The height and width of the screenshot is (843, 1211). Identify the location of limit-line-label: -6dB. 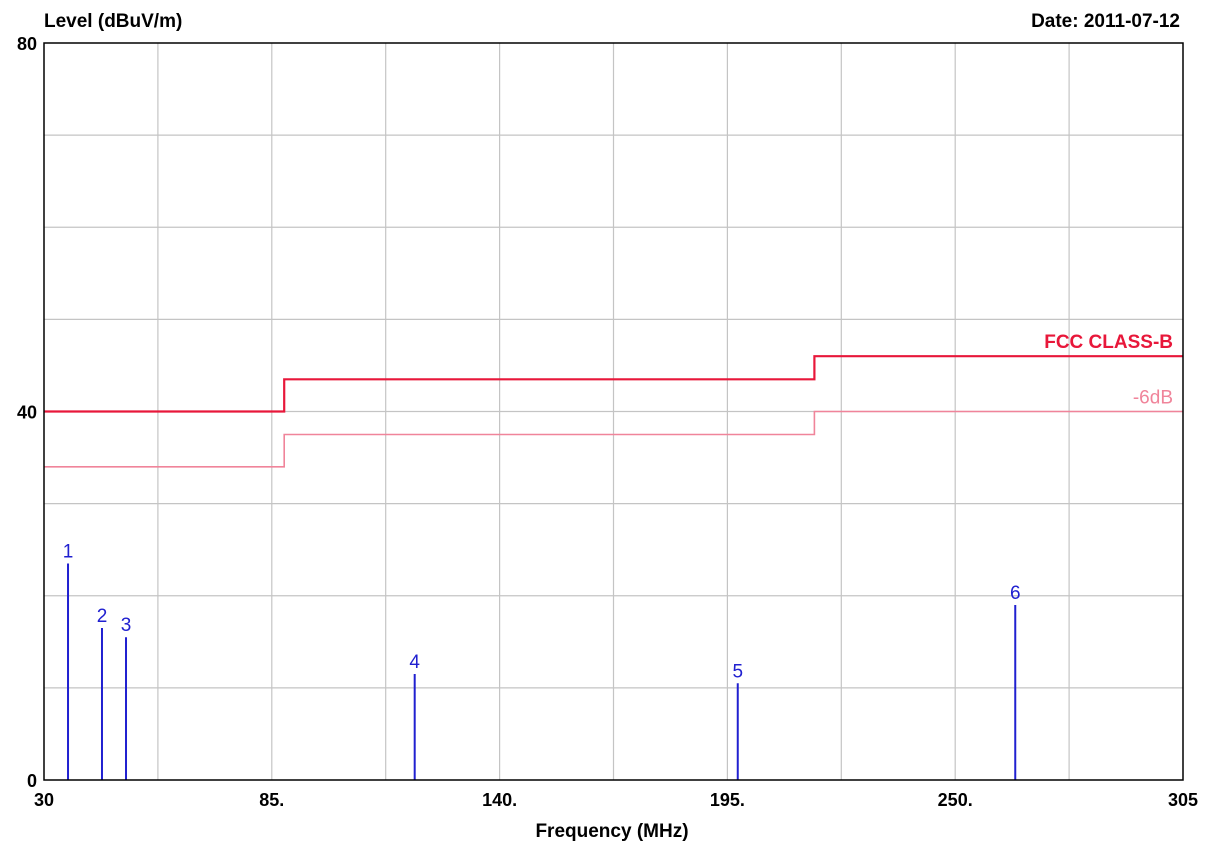
(1153, 398).